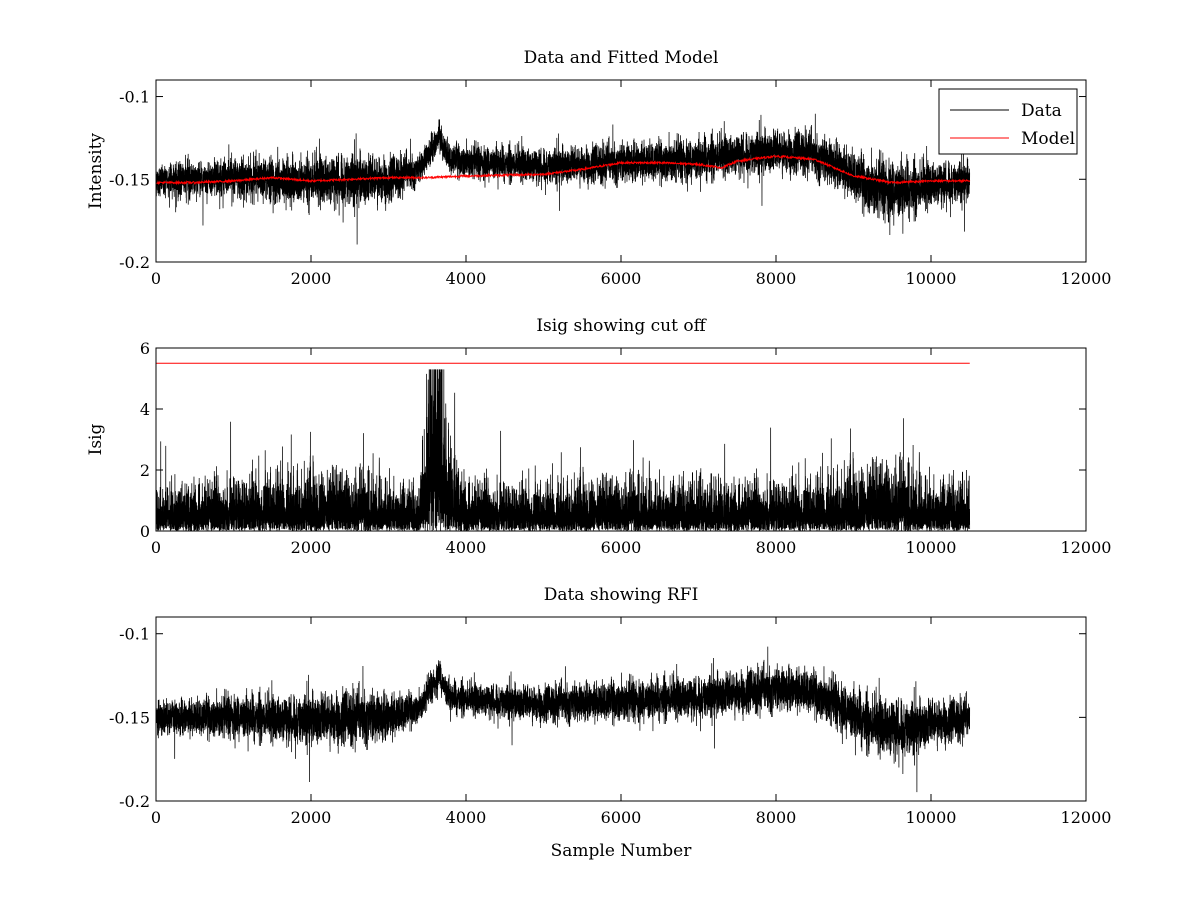 This screenshot has height=900, width=1200. Describe the element at coordinates (145, 531) in the screenshot. I see `y-tick-label: 0` at that location.